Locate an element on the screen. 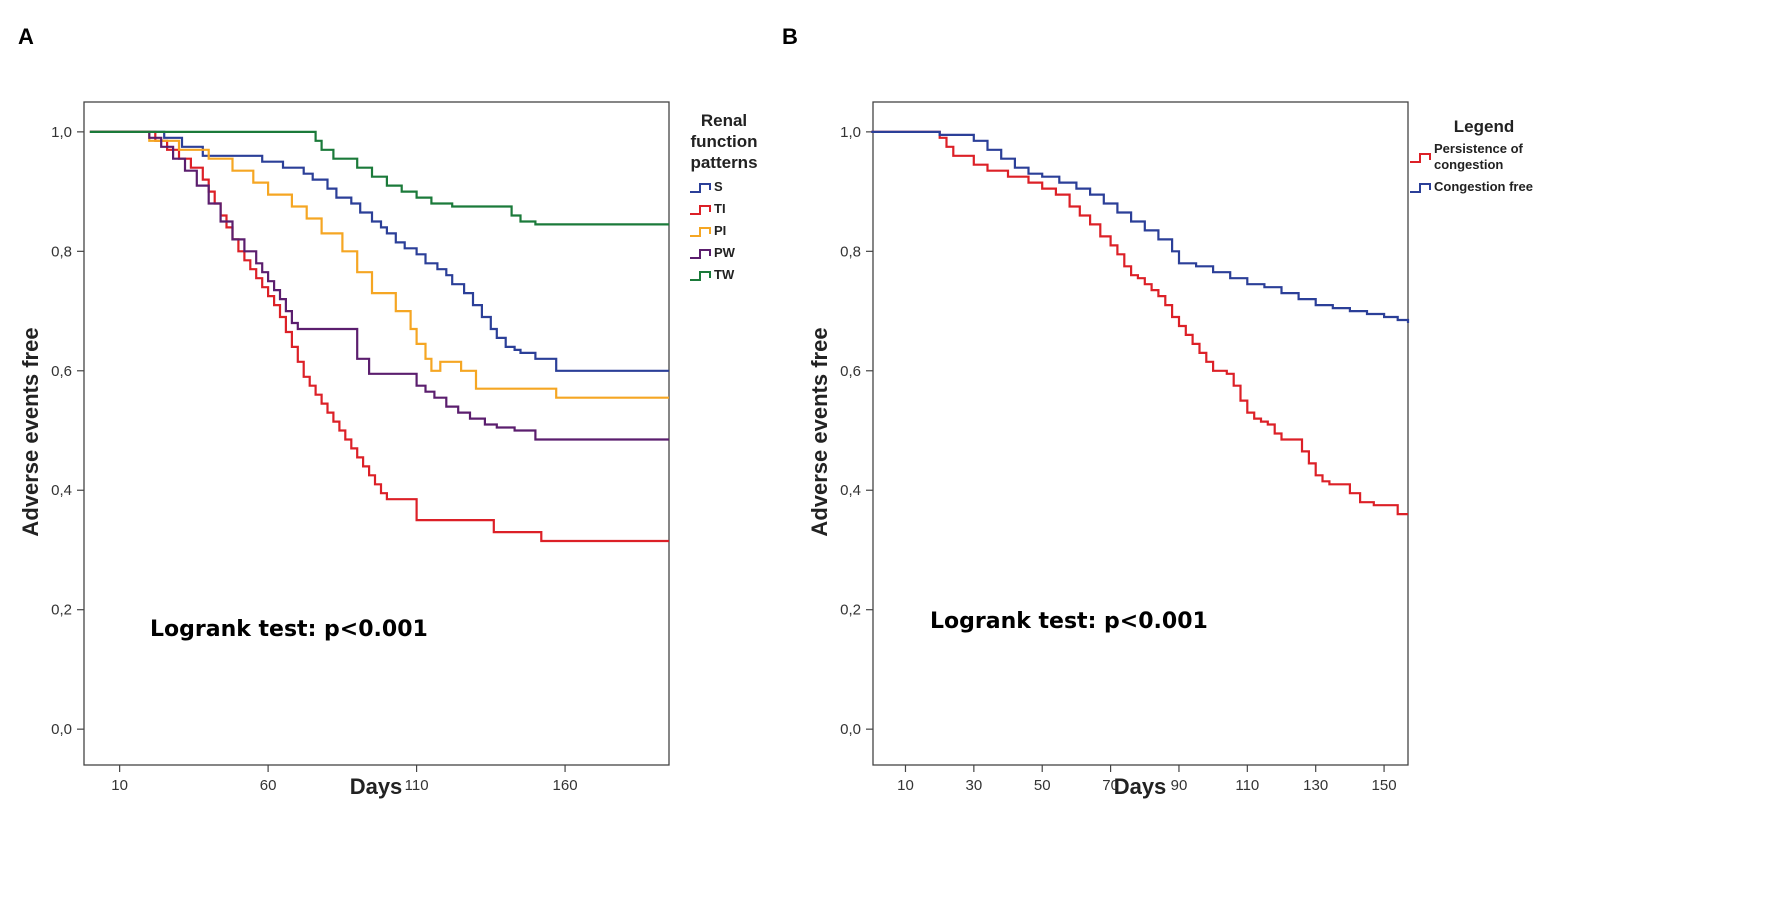  panel-b-xtick-label: 150 is located at coordinates (1384, 785).